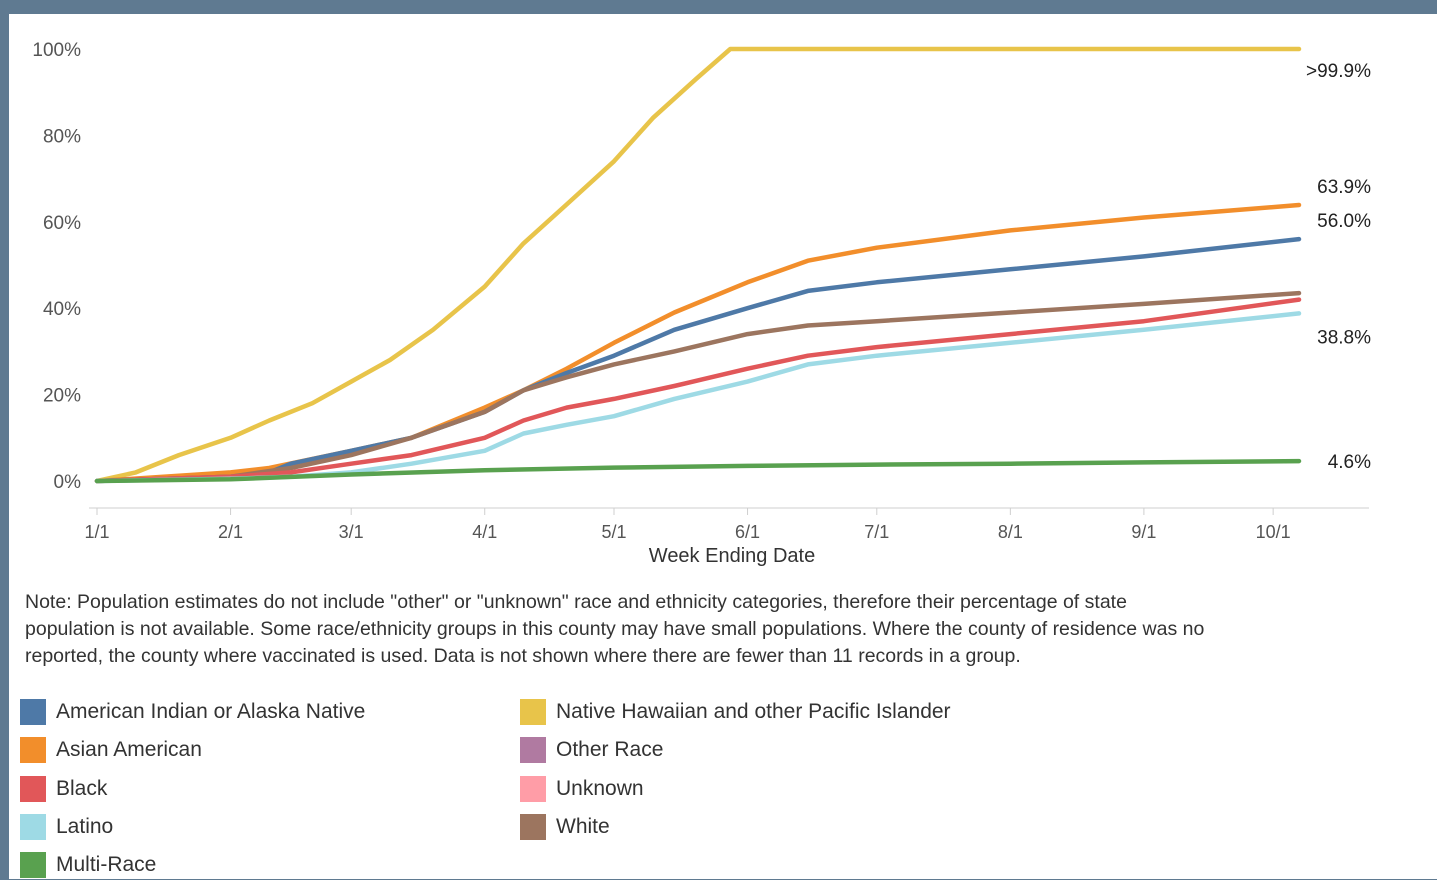 Image resolution: width=1437 pixels, height=880 pixels. Describe the element at coordinates (68, 482) in the screenshot. I see `y-tick-label: 0%` at that location.